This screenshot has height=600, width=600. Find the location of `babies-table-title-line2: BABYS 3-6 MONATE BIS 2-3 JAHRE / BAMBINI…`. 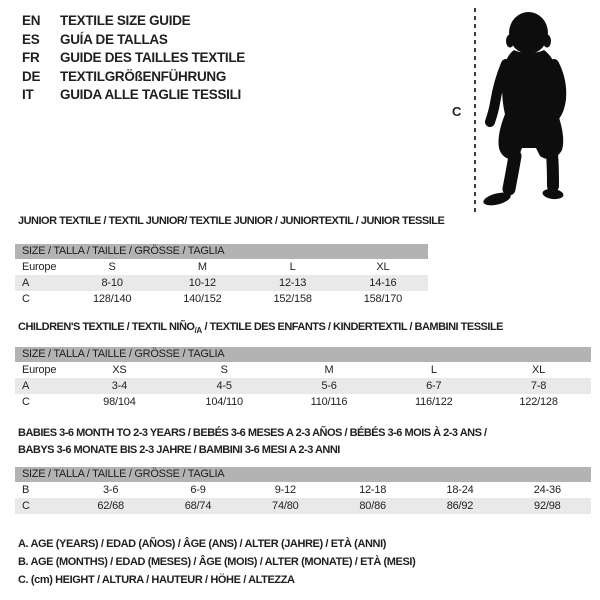

babies-table-title-line2: BABYS 3-6 MONATE BIS 2-3 JAHRE / BAMBINI… is located at coordinates (179, 450).